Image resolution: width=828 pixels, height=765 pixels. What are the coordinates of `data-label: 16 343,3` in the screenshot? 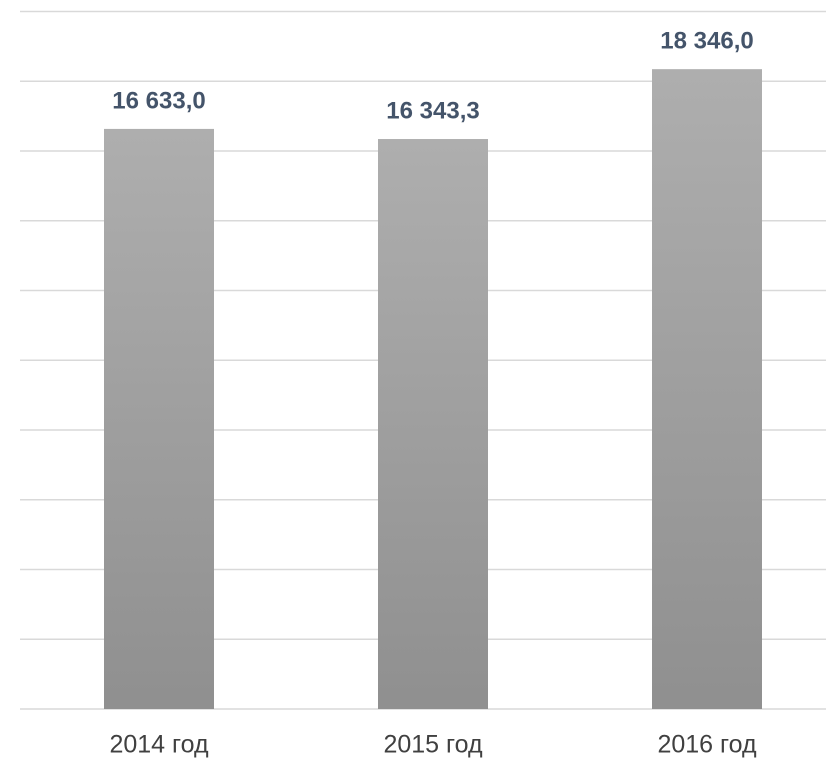 It's located at (432, 110).